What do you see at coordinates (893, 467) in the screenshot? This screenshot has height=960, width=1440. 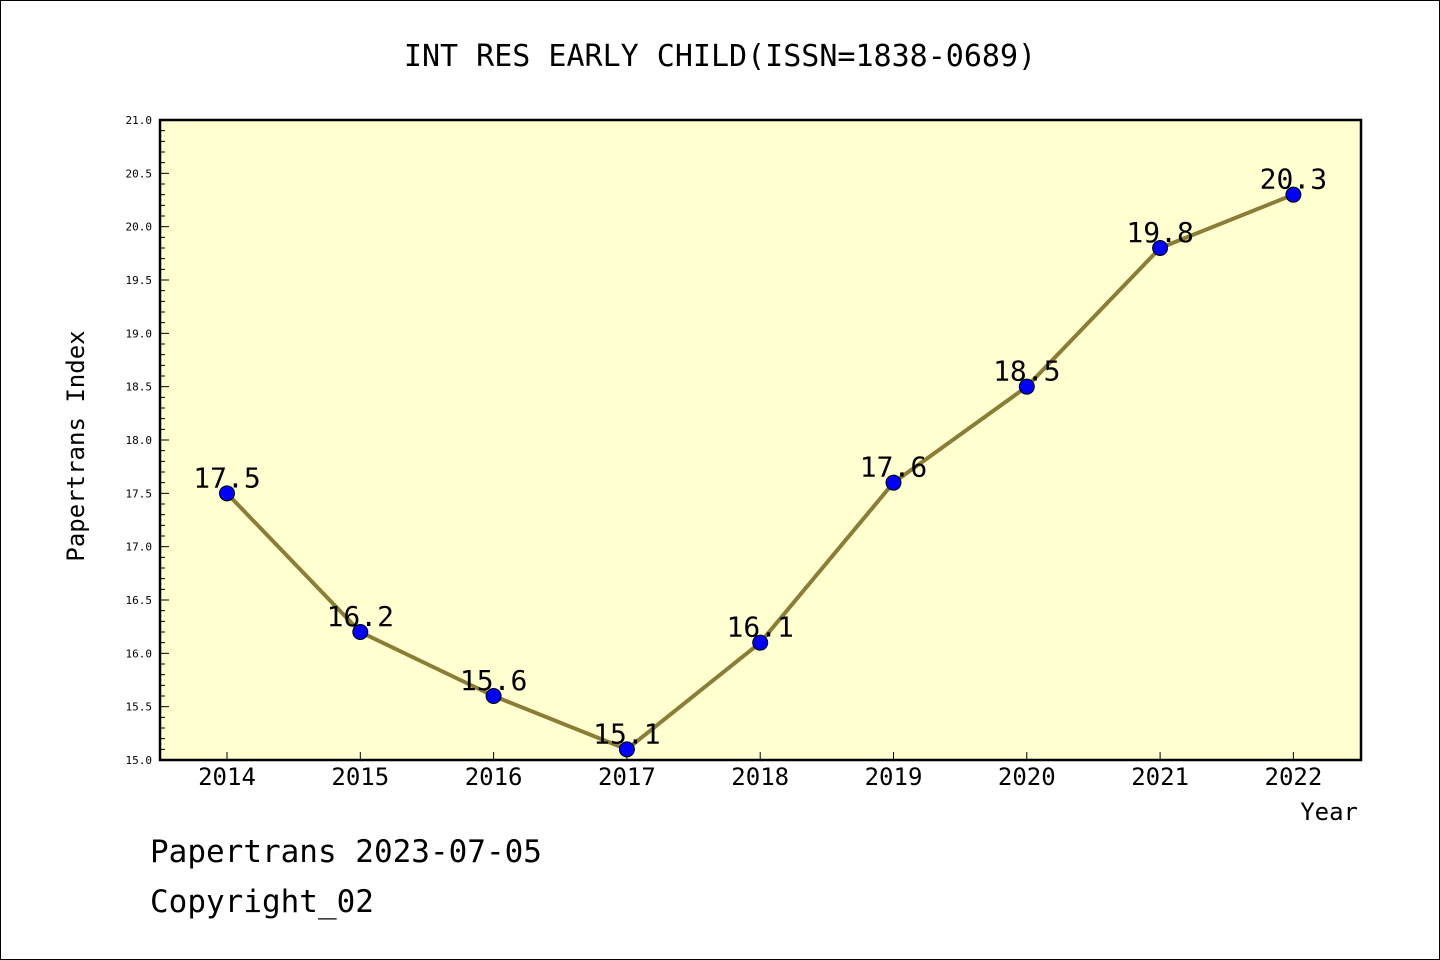 I see `data-label: 17.6` at bounding box center [893, 467].